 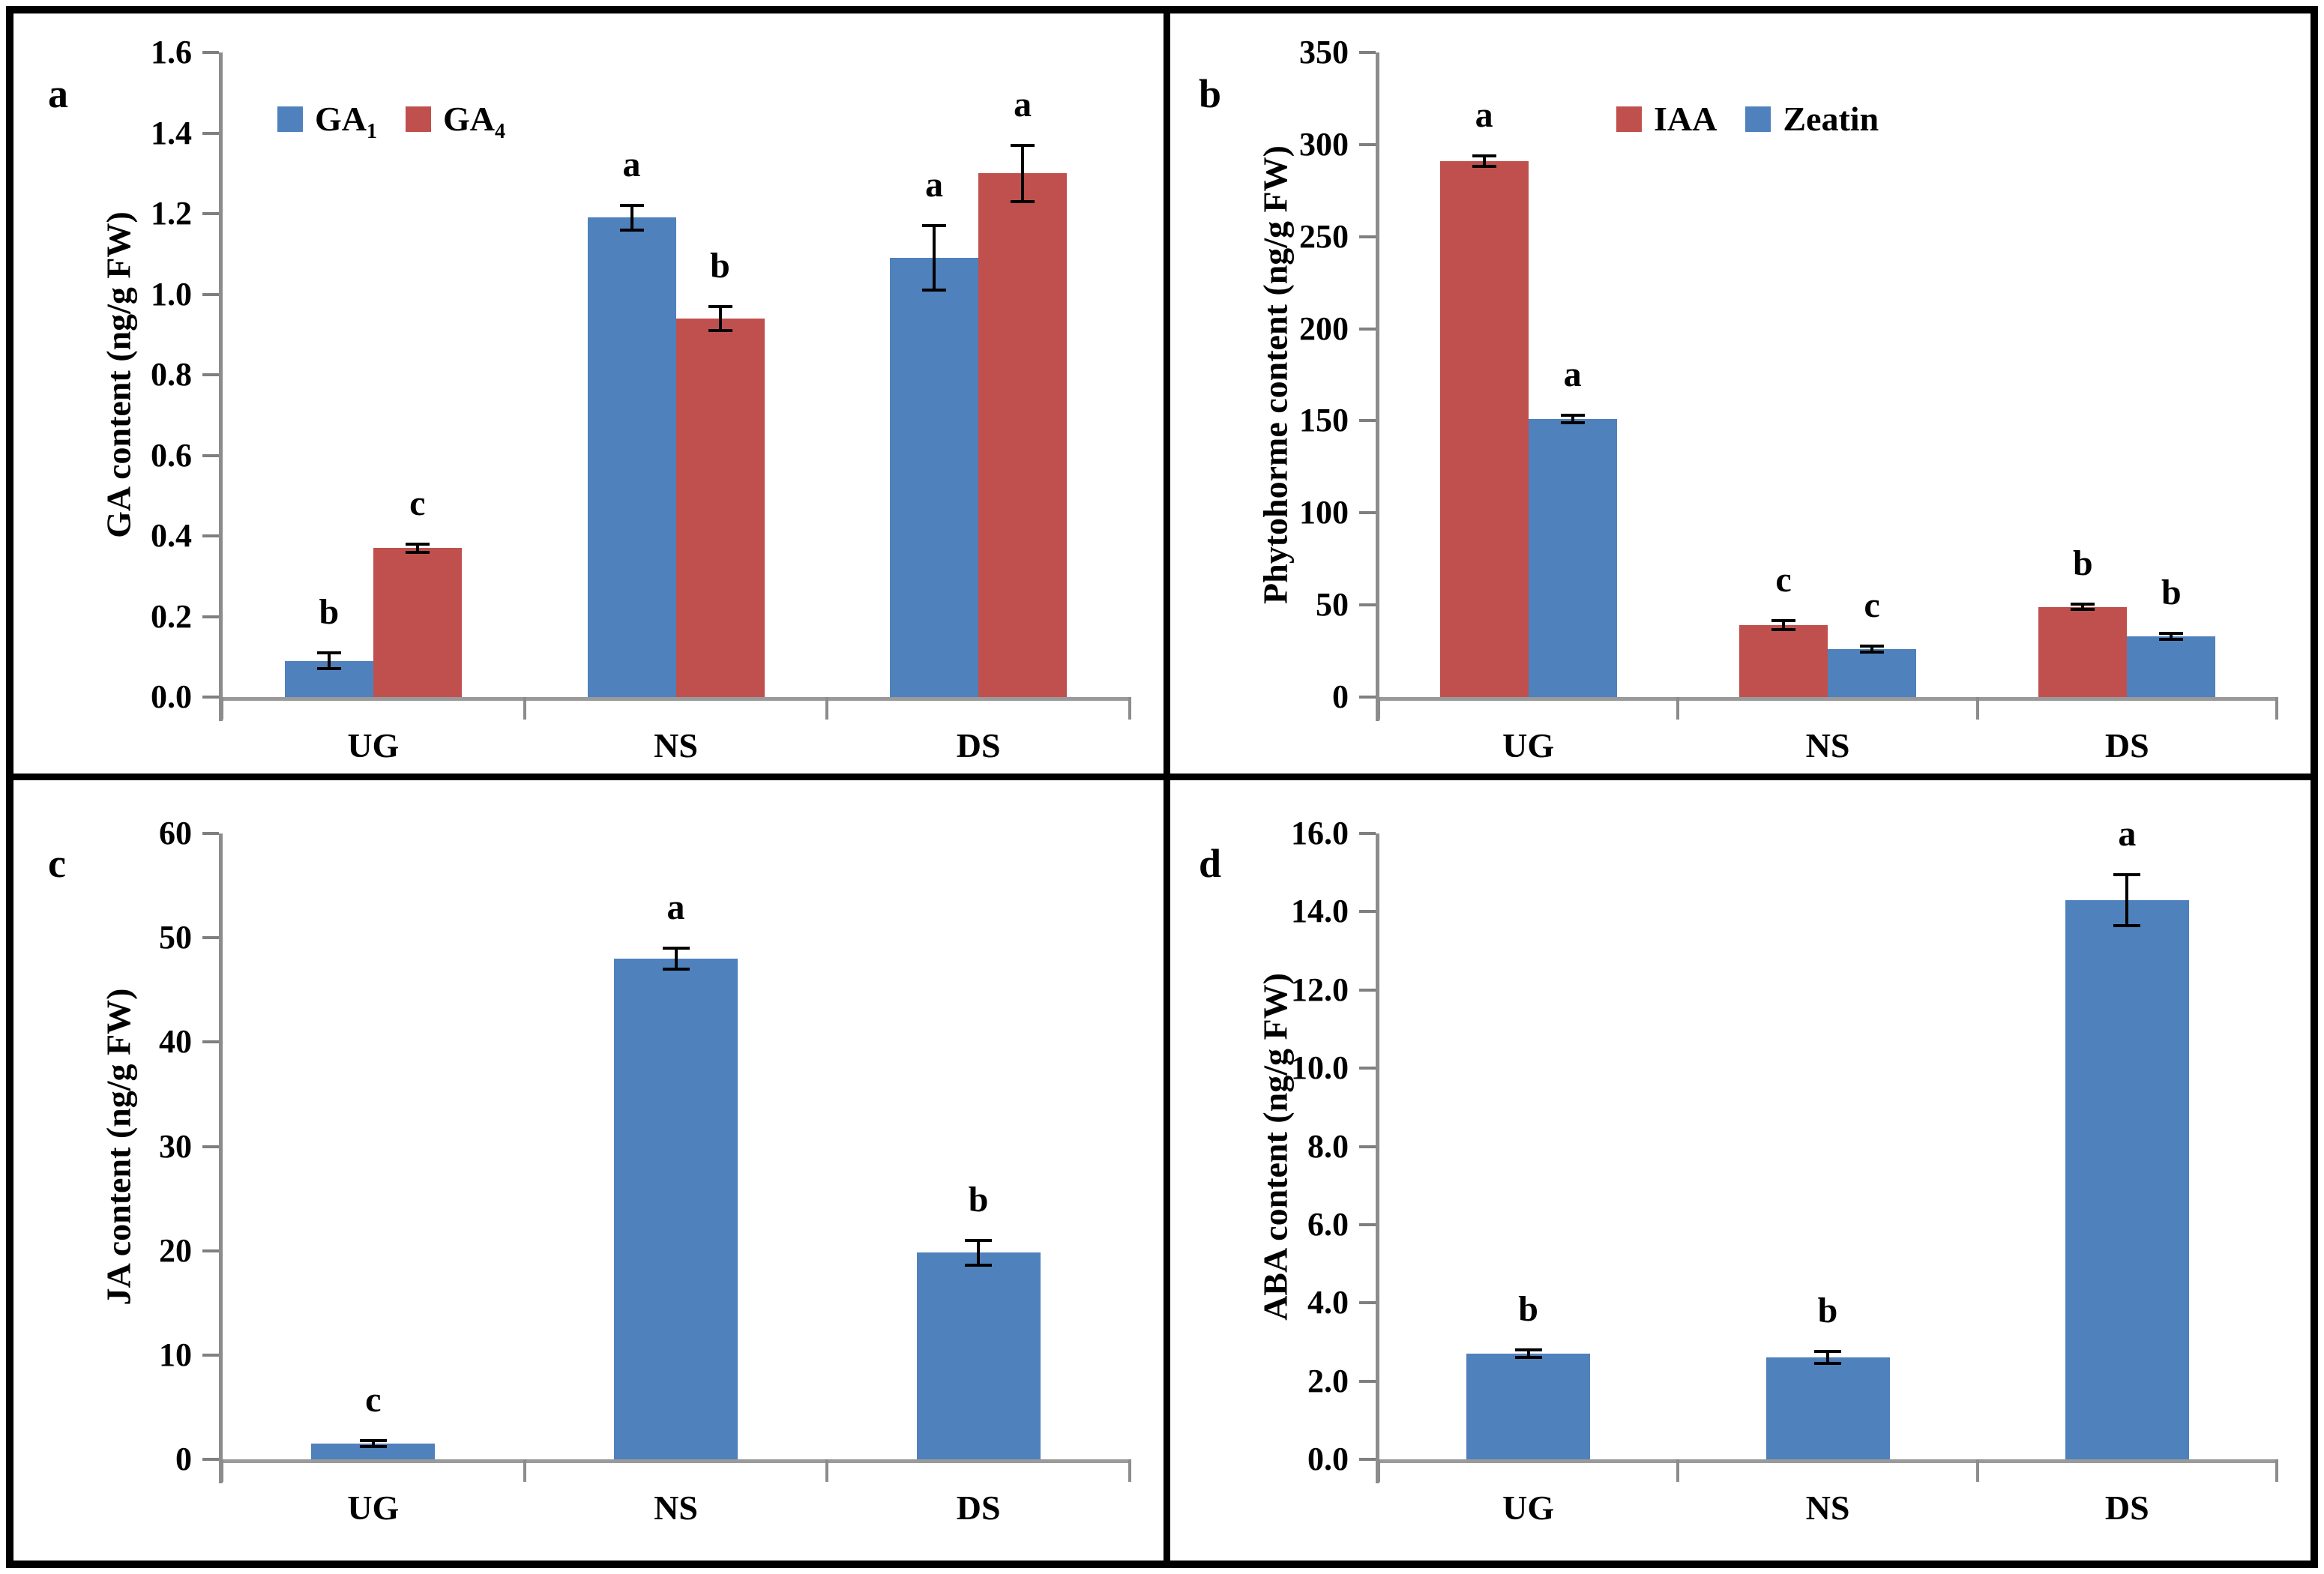 I want to click on legend-entry: GA1, so click(x=327, y=121).